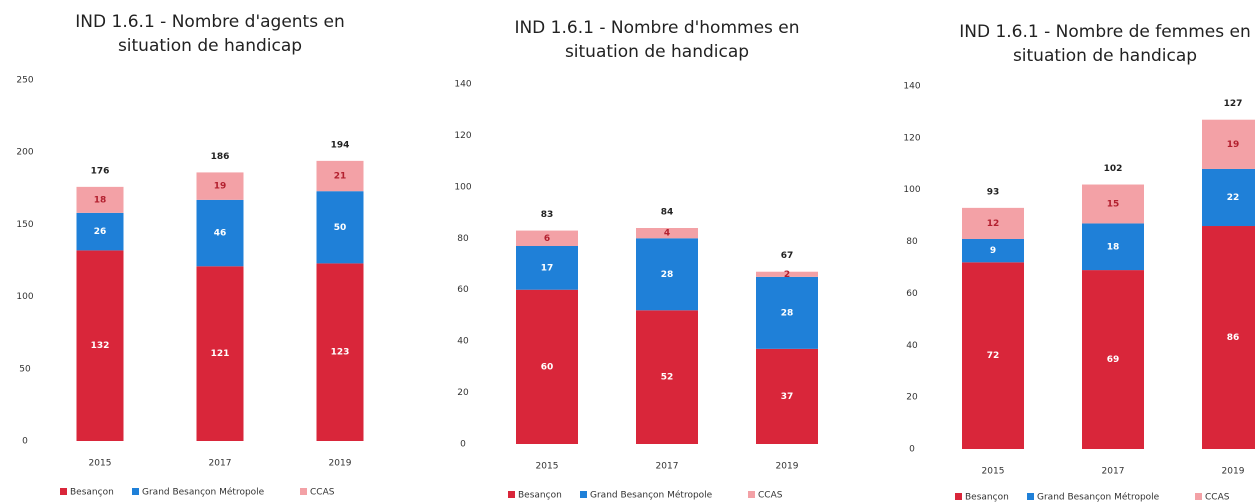 This screenshot has width=1255, height=503. Describe the element at coordinates (24, 81) in the screenshot. I see `y-tick-label: 250` at that location.